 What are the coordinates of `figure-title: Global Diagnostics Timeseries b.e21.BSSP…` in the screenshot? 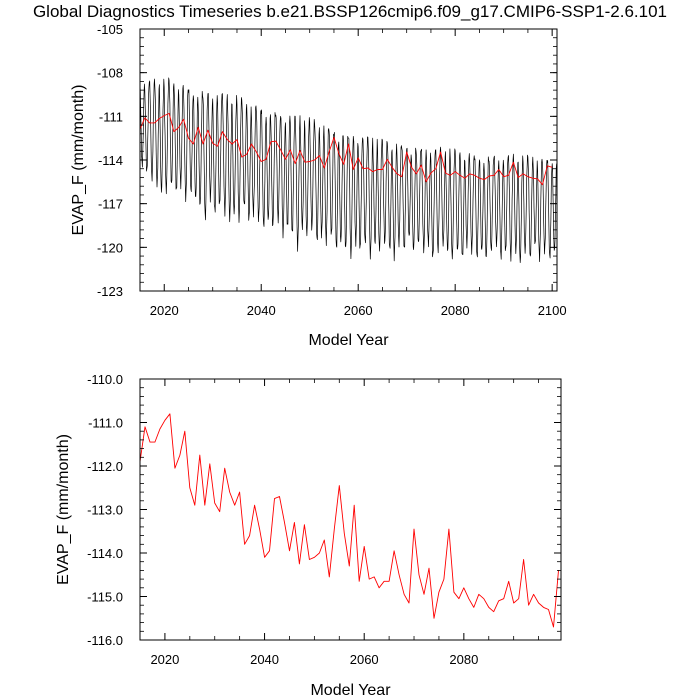 It's located at (350, 11).